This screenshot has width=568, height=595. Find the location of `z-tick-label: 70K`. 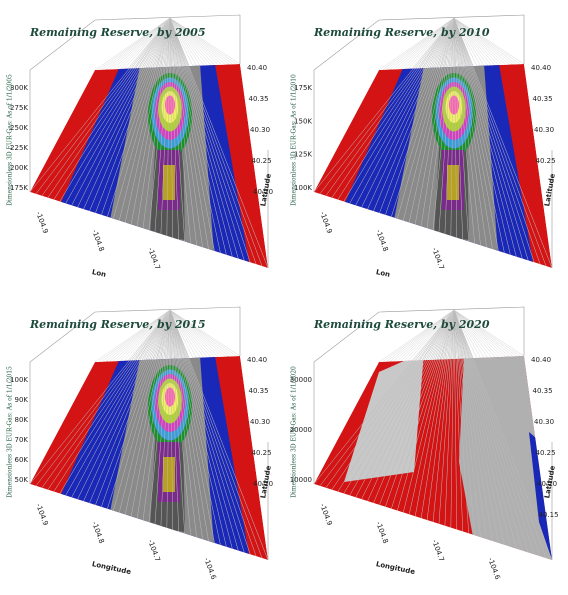

z-tick-label: 70K is located at coordinates (22, 440).